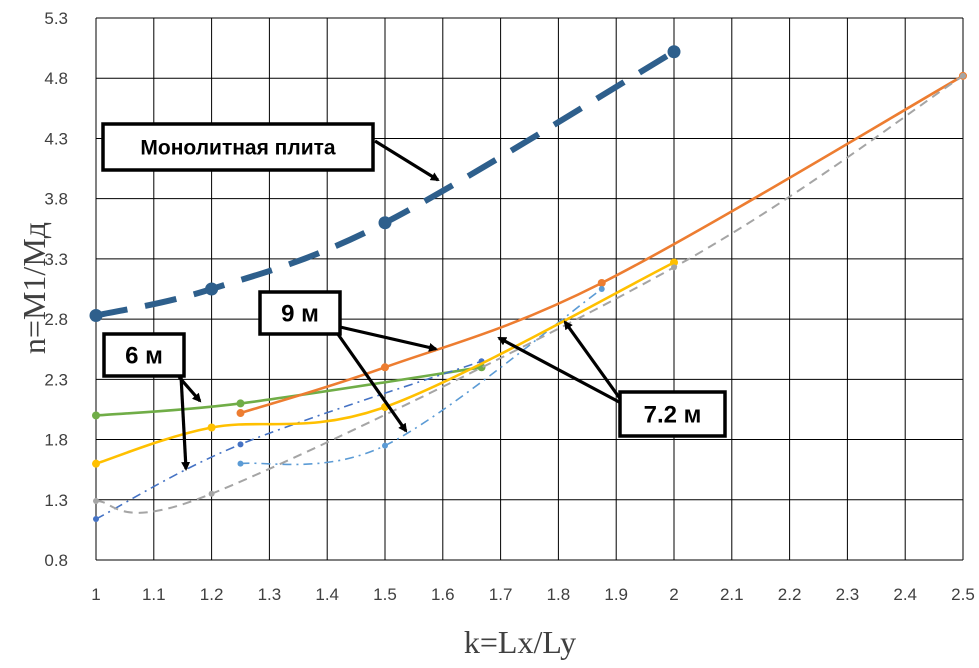 This screenshot has width=979, height=668. What do you see at coordinates (56, 18) in the screenshot?
I see `y-tick-label: 5.3` at bounding box center [56, 18].